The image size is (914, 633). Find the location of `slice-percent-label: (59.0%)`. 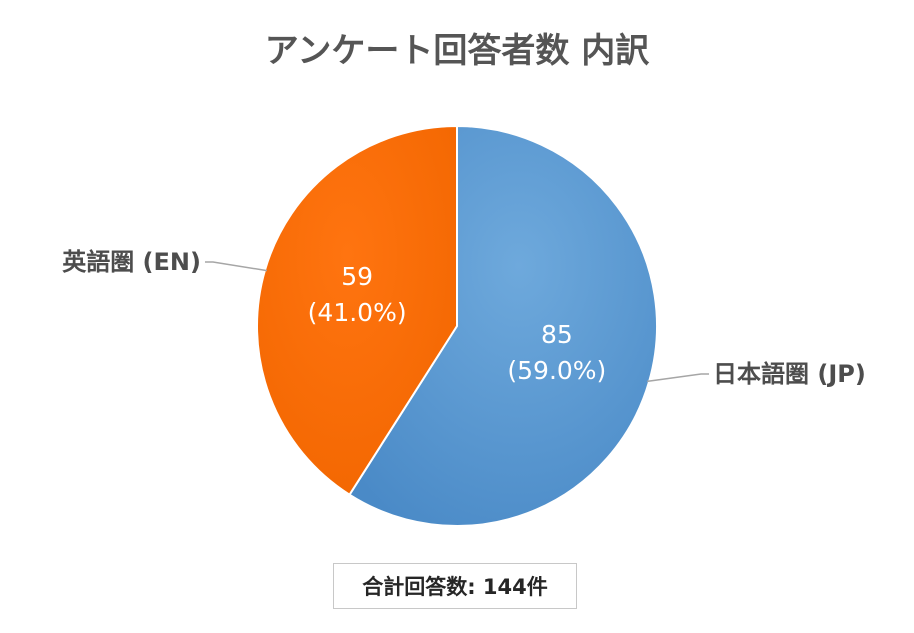

slice-percent-label: (59.0%) is located at coordinates (556, 370).